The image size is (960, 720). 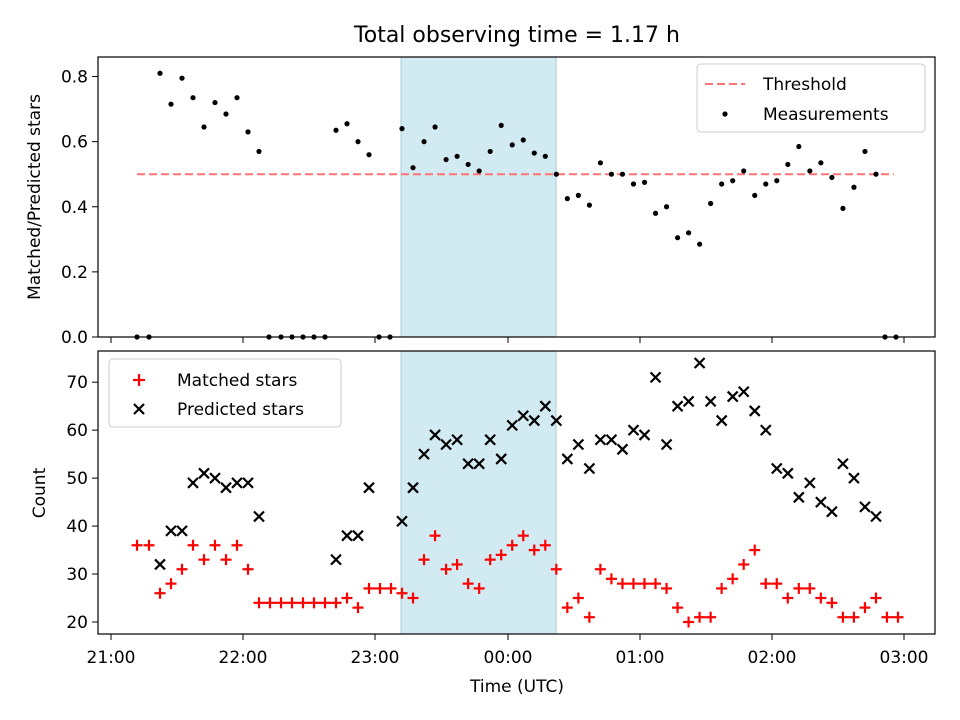 What do you see at coordinates (904, 658) in the screenshot?
I see `bottom-x-tick-label: 03:00` at bounding box center [904, 658].